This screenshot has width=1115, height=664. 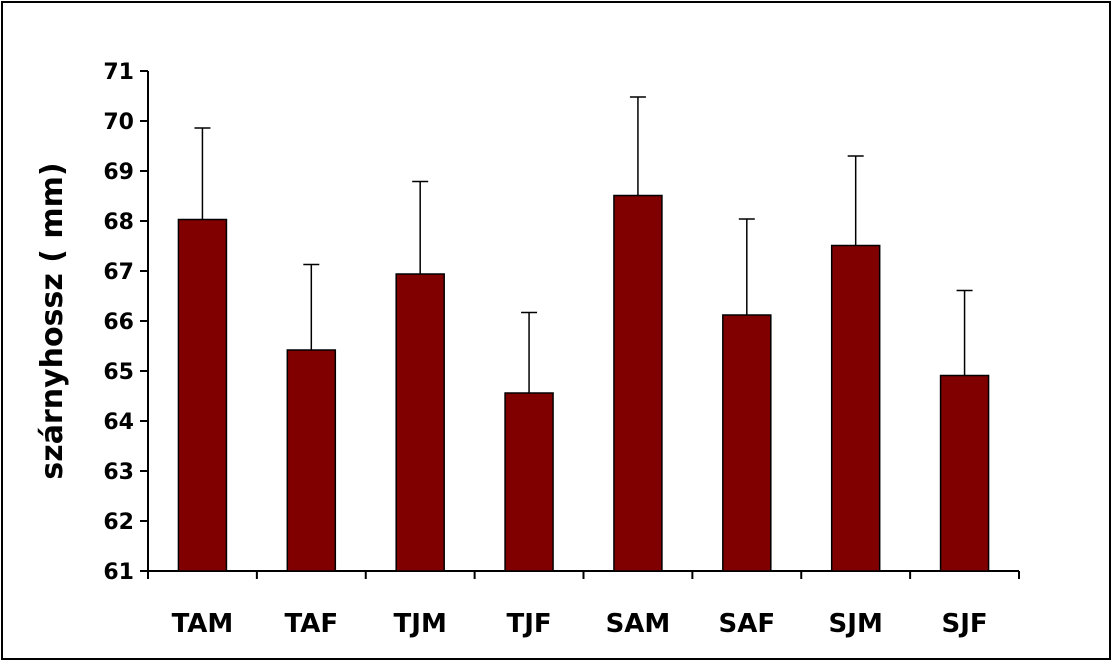 I want to click on y-tick-label: 66, so click(x=118, y=322).